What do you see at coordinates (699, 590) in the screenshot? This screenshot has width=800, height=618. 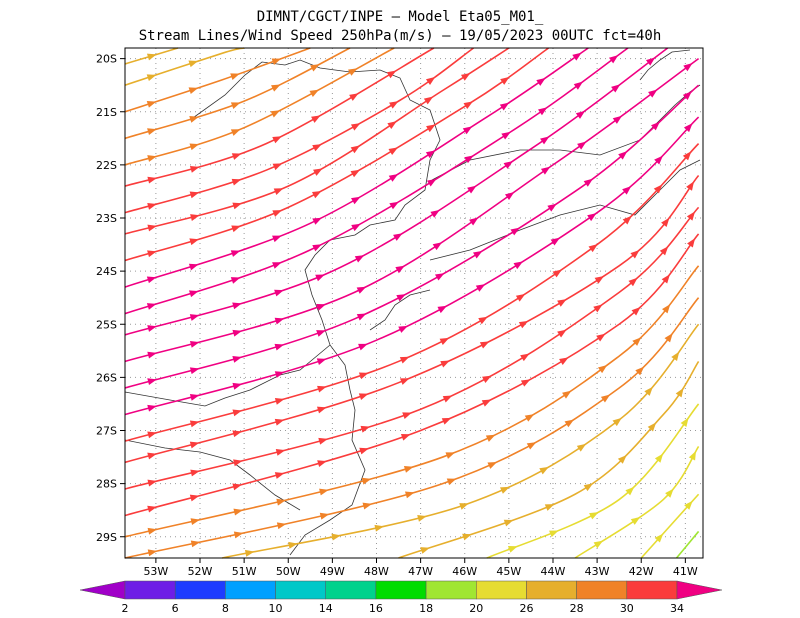 I see `colorbar-over-triangle` at bounding box center [699, 590].